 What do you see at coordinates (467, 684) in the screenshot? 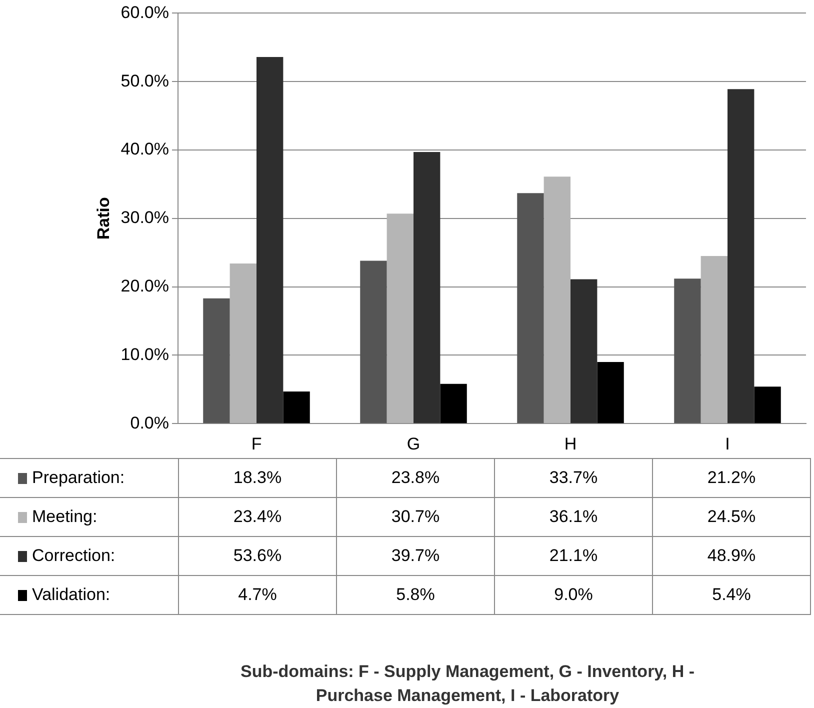
I see `text: Sub-domains: F - Supply Management, G - Inventory, H - Purchase Management, I - Laboratory` at bounding box center [467, 684].